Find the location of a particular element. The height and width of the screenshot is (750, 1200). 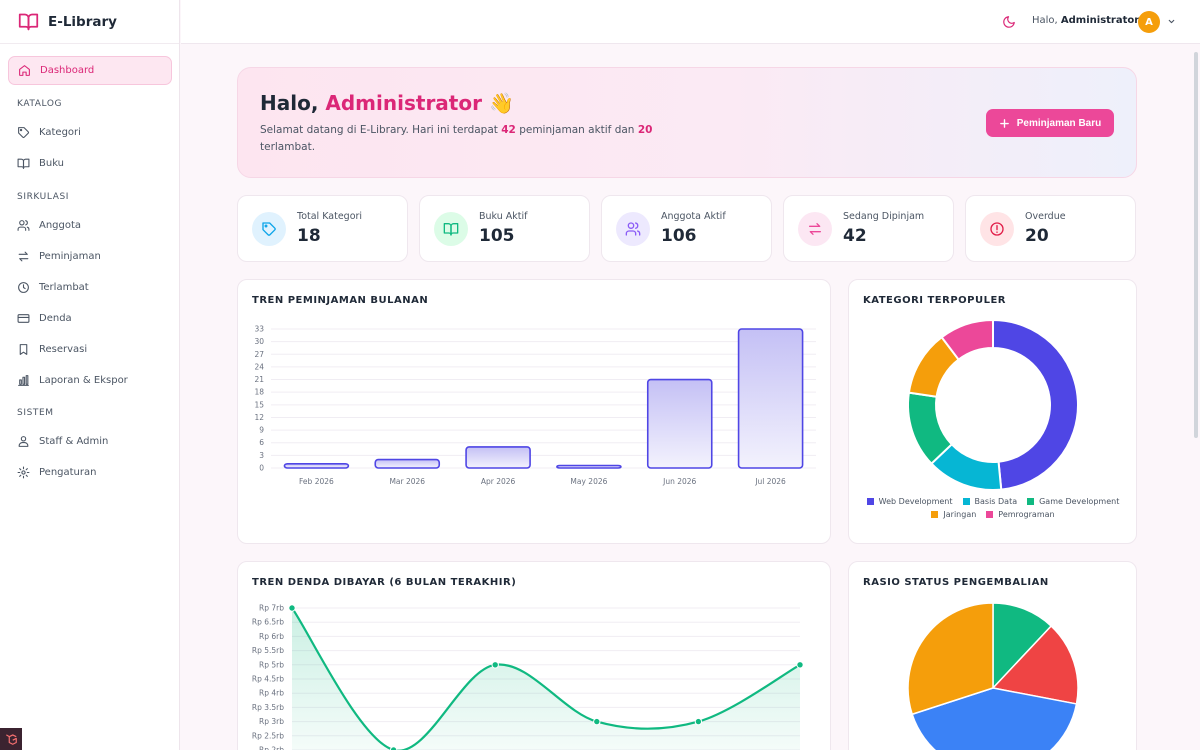

x-tick-label: Mar 2026 is located at coordinates (407, 481).